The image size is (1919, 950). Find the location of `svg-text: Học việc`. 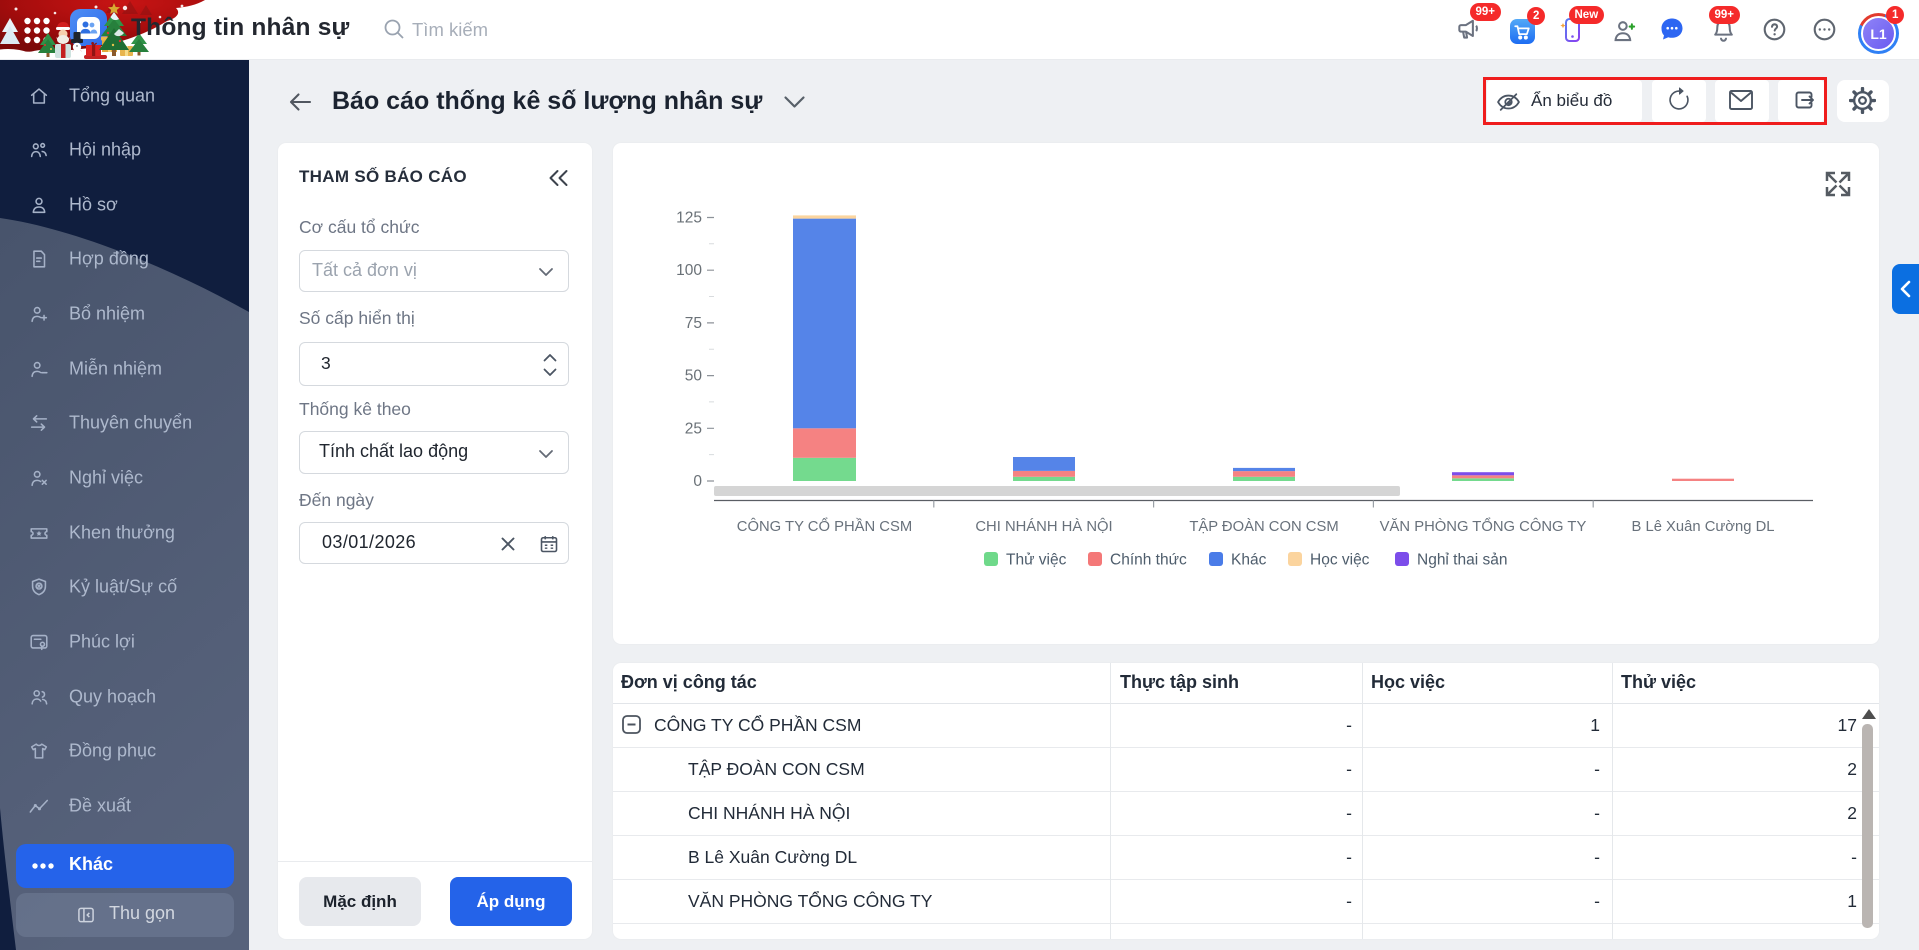

svg-text: Học việc is located at coordinates (1340, 560).